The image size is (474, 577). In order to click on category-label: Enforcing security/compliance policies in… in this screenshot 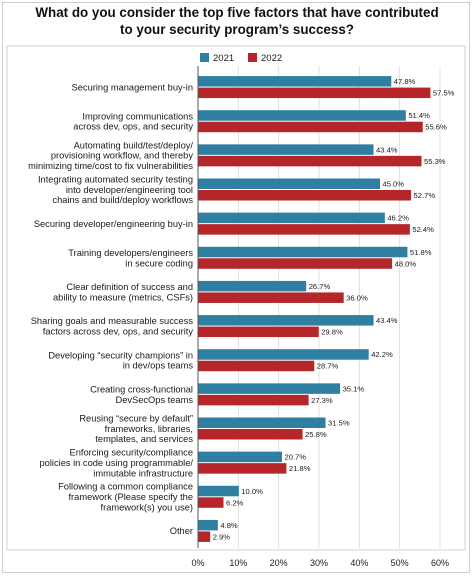, I will do `click(117, 463)`.